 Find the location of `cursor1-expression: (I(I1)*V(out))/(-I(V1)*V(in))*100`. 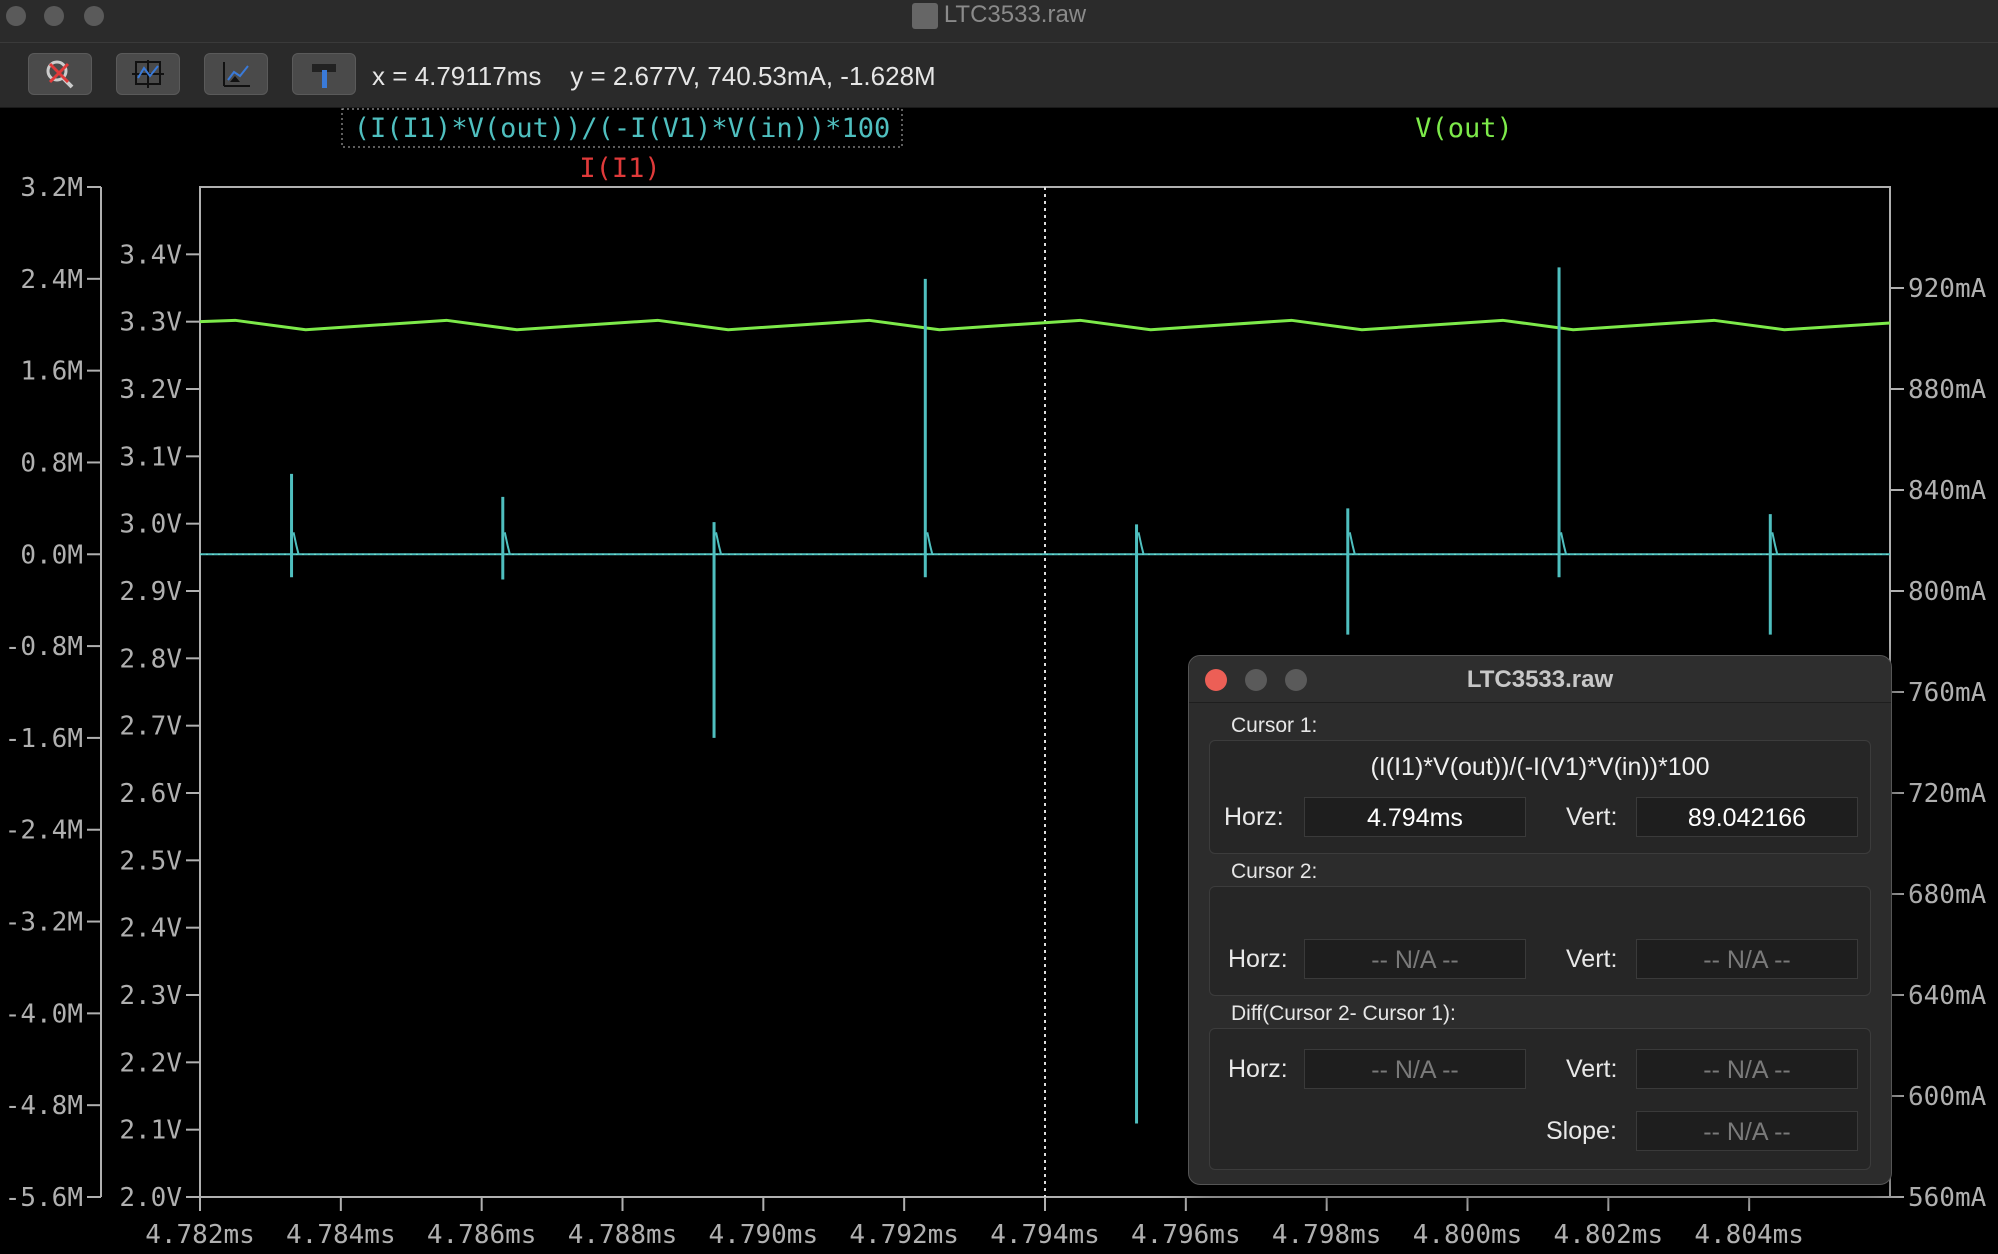

cursor1-expression: (I(I1)*V(out))/(-I(V1)*V(in))*100 is located at coordinates (1540, 767).